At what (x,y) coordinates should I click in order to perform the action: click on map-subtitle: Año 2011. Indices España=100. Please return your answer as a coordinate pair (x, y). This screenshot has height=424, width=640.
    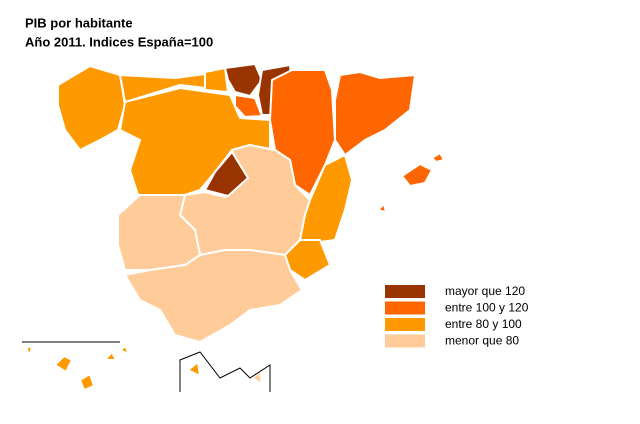
    Looking at the image, I should click on (119, 41).